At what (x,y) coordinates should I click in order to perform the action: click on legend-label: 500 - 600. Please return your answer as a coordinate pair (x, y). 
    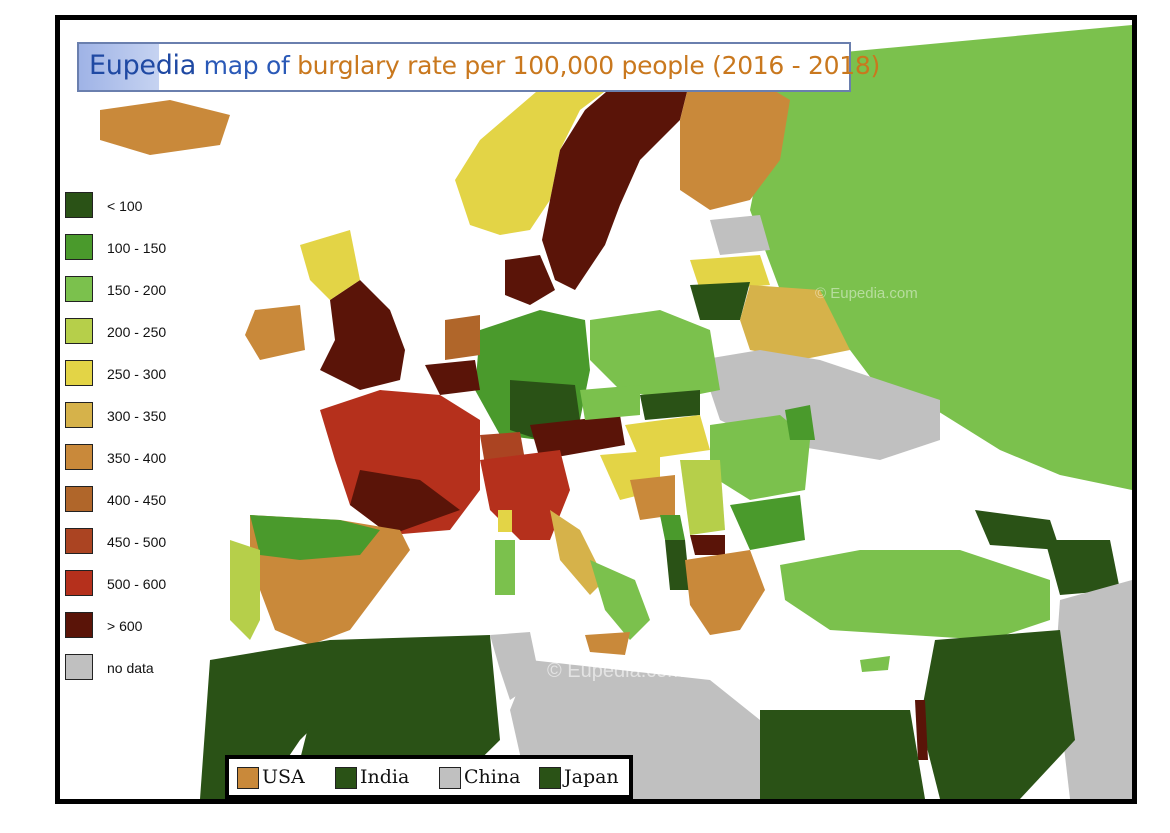
    Looking at the image, I should click on (137, 584).